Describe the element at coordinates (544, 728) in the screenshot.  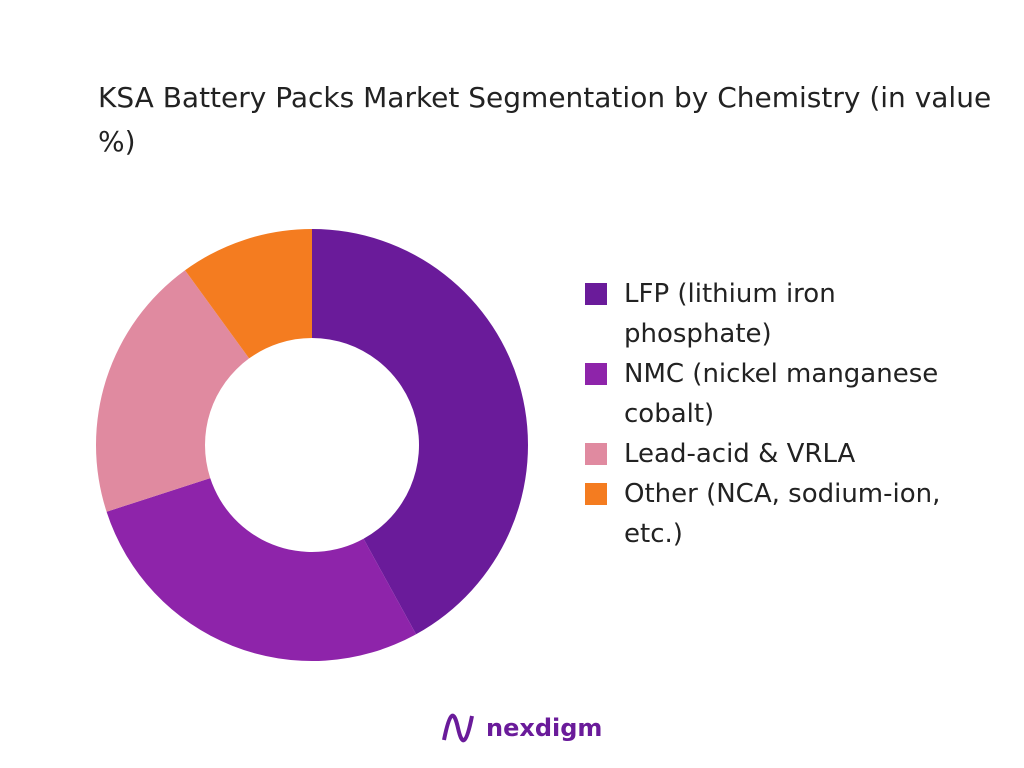
I see `logo-text: nexdigm` at that location.